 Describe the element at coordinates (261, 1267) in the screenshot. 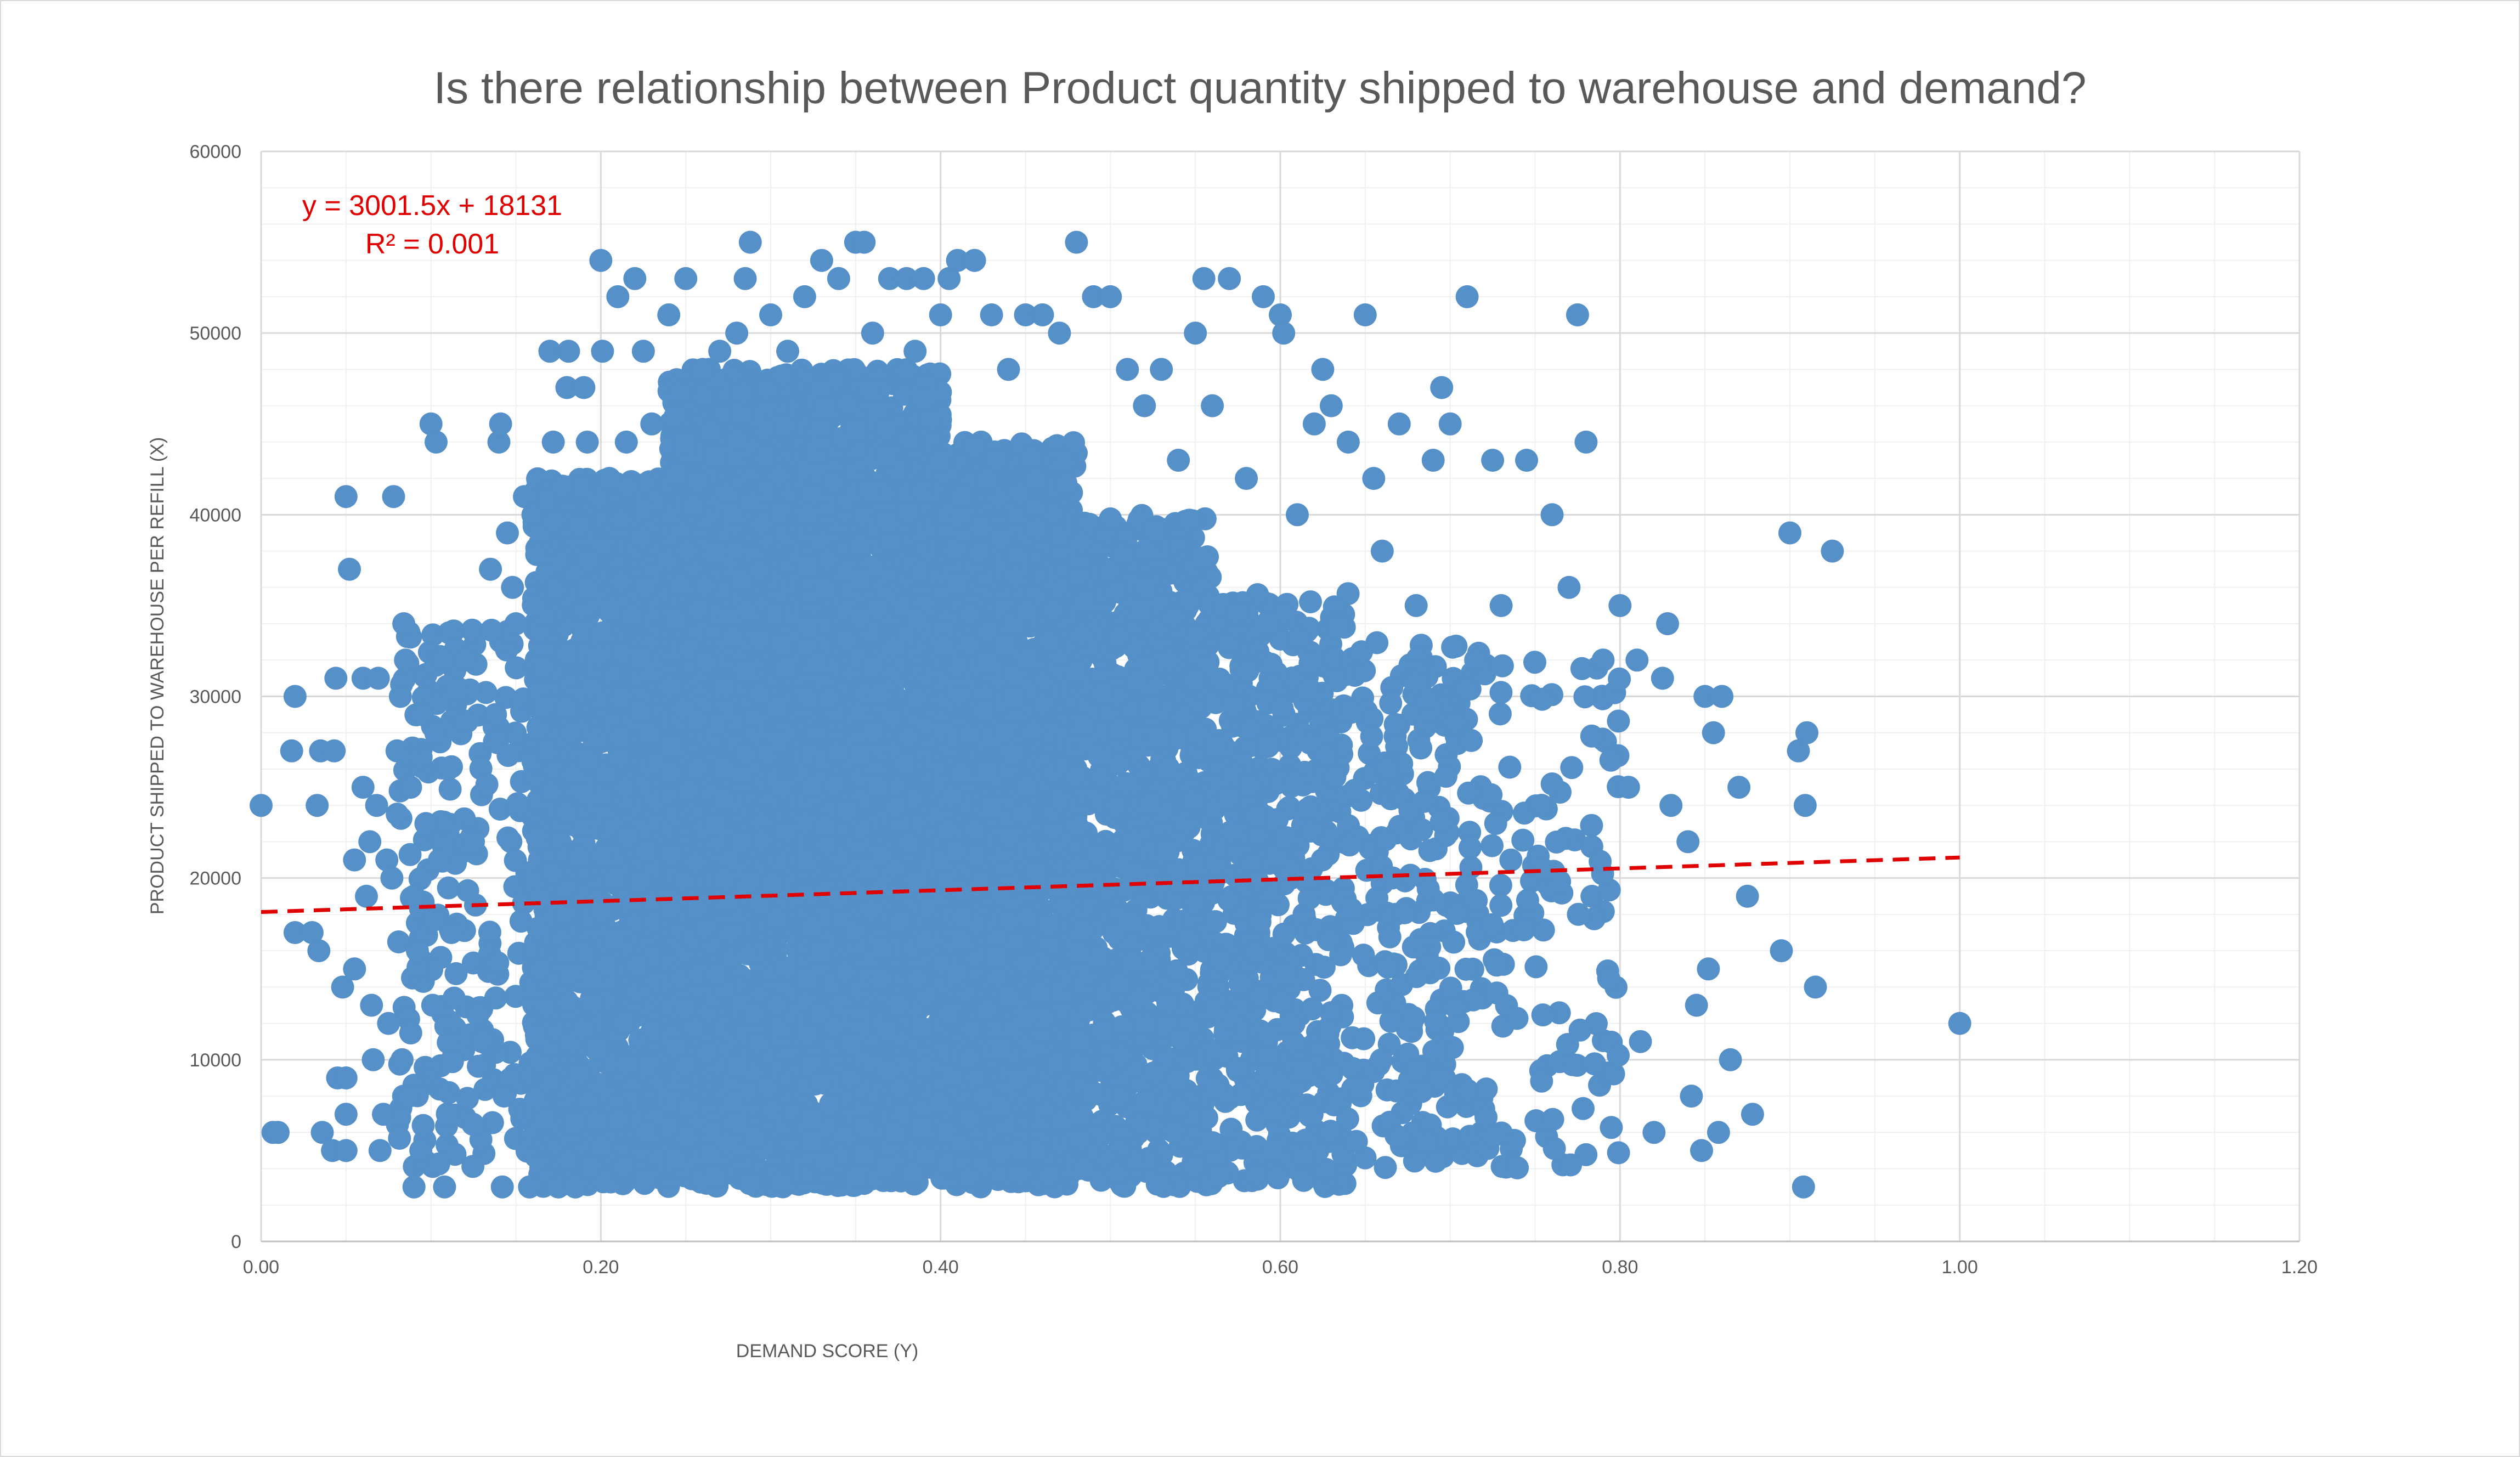

I see `x-tick-label: 0.00` at that location.